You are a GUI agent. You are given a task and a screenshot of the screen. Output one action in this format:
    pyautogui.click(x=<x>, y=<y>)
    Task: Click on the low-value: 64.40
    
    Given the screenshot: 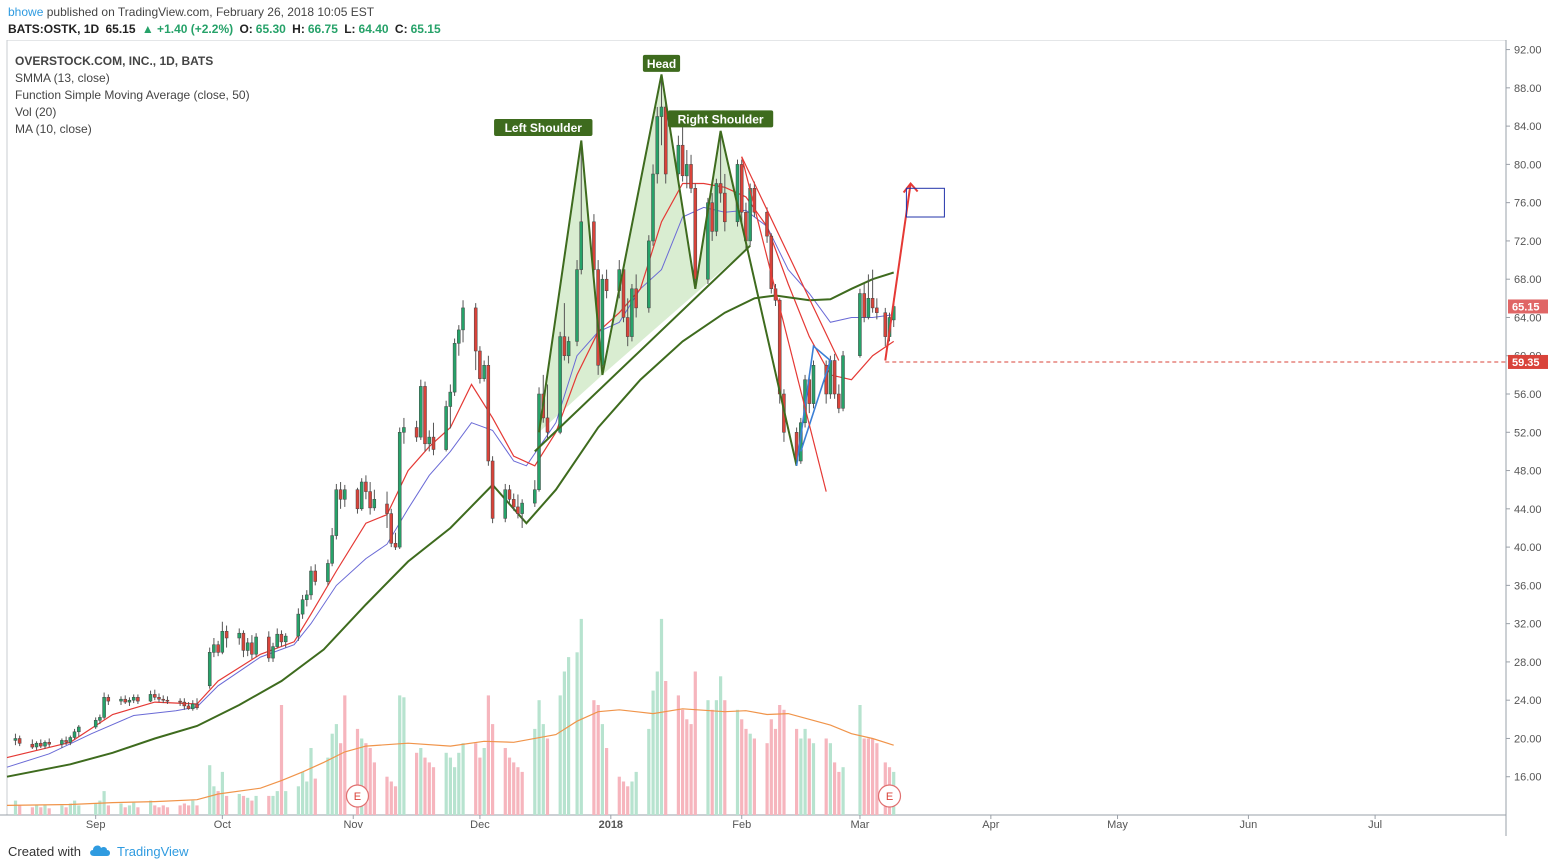 What is the action you would take?
    pyautogui.click(x=373, y=29)
    